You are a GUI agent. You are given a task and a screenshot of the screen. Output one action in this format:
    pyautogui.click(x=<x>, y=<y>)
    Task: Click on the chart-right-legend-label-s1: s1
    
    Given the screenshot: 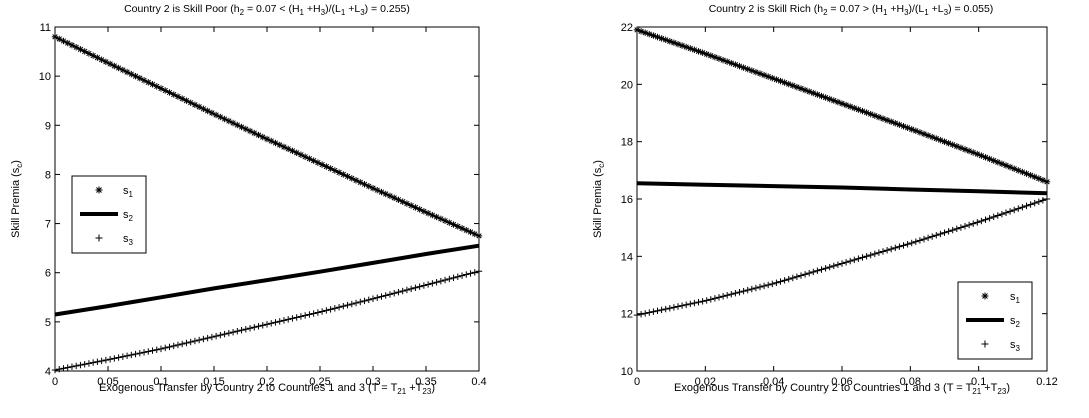 What is the action you would take?
    pyautogui.click(x=1015, y=298)
    